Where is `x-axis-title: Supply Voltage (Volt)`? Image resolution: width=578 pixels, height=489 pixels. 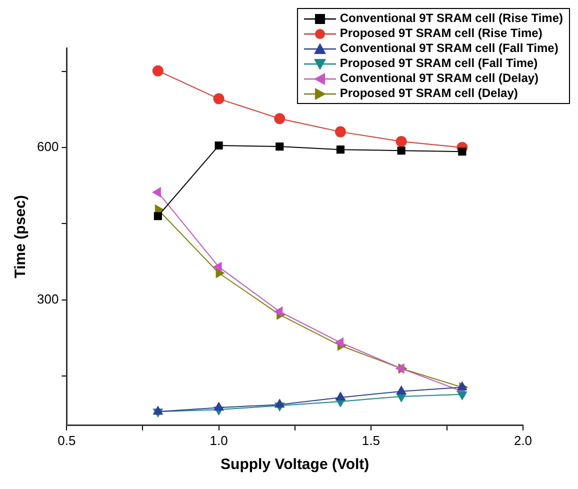
x-axis-title: Supply Voltage (Volt) is located at coordinates (295, 465).